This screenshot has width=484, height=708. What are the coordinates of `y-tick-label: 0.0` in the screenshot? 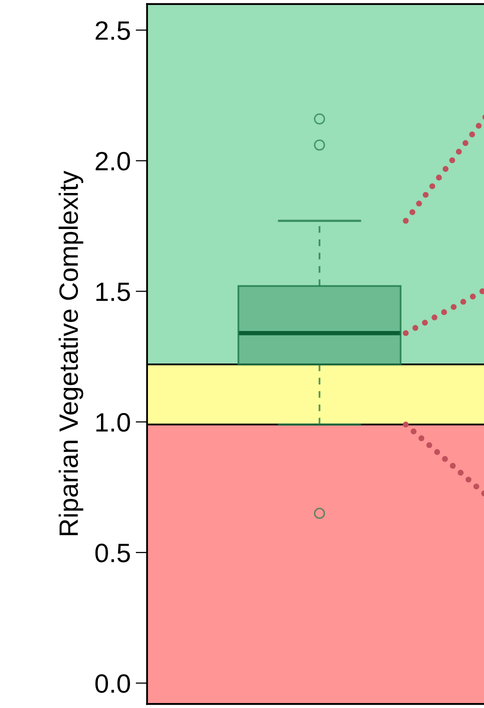 It's located at (112, 683).